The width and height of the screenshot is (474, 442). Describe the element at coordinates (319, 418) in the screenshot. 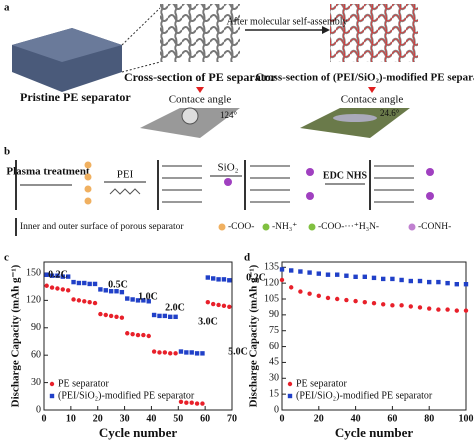

I see `x-tick-label: 20` at that location.